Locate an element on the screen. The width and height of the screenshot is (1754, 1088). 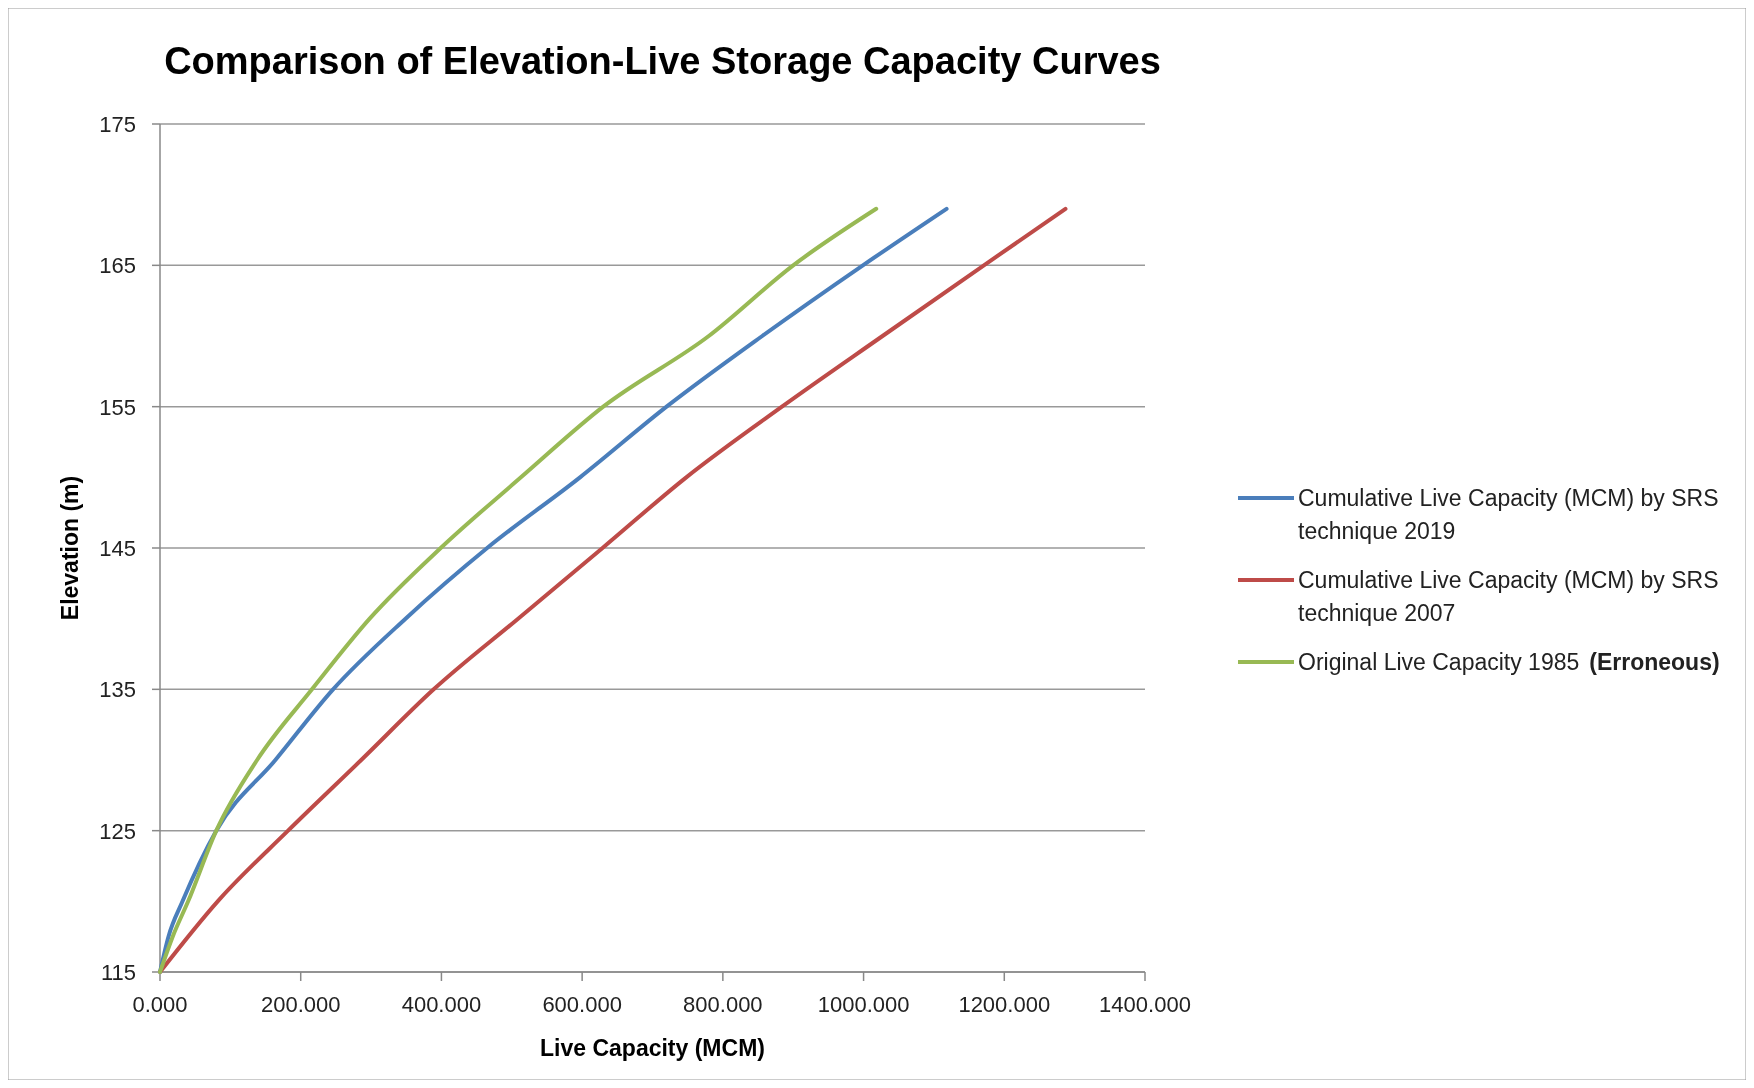
legend-label: Cumulative Live Capacity (MCM) by SRS technique 2019 is located at coordinates (1508, 514).